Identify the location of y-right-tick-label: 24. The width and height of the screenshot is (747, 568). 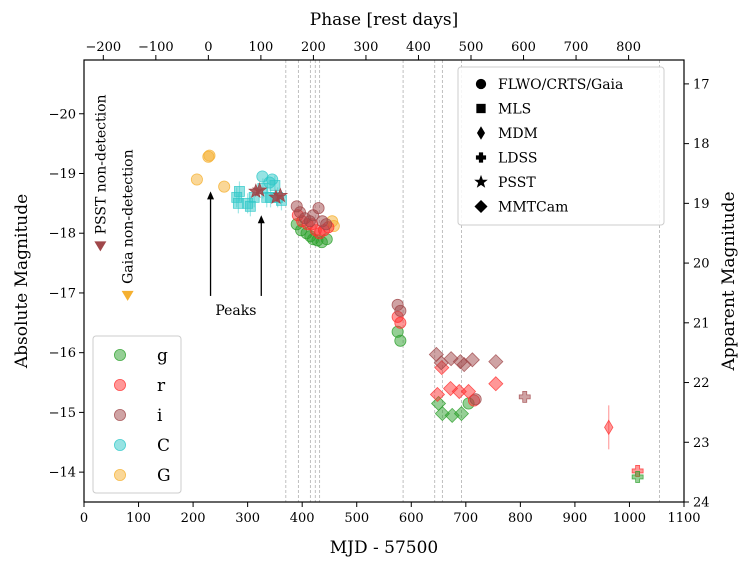
(701, 503).